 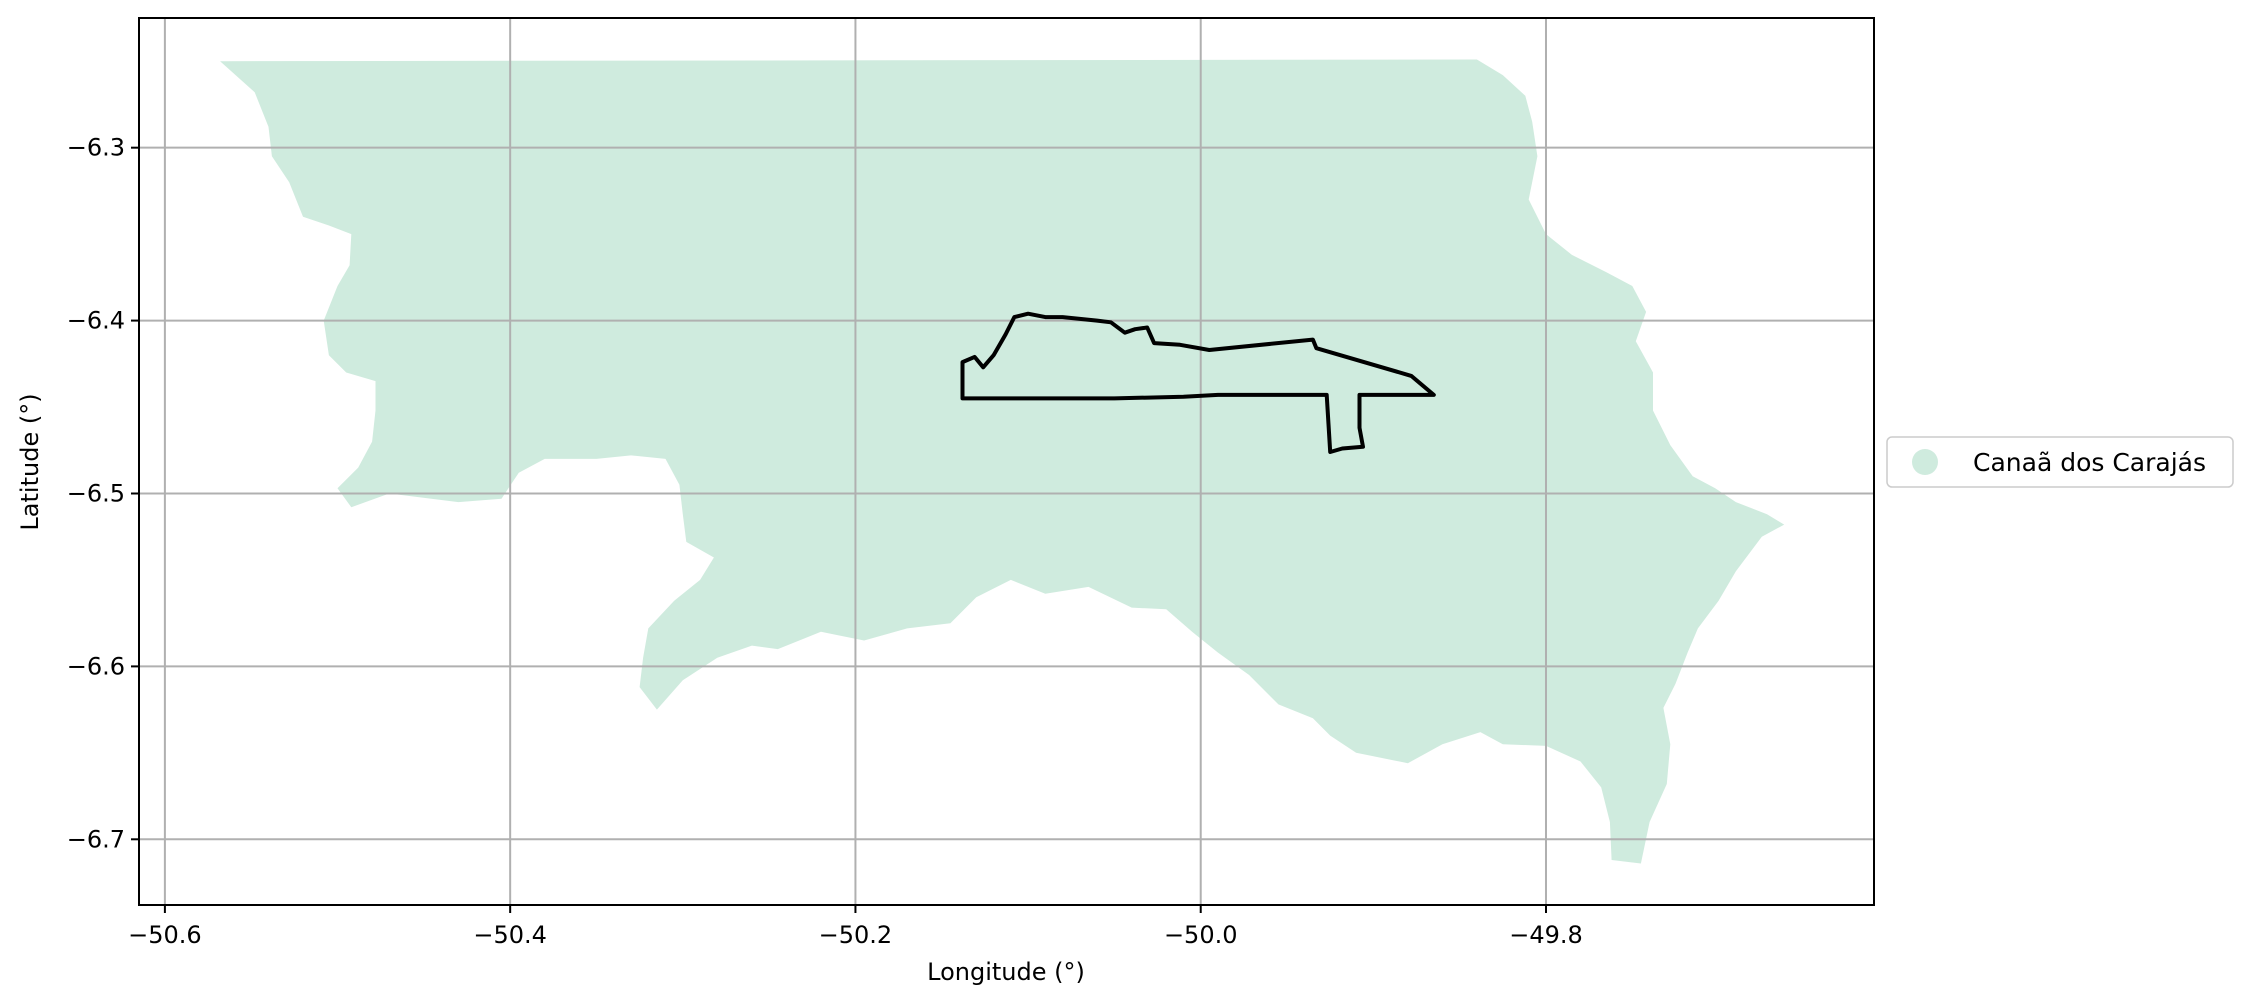 I want to click on x-tick-label: −50.4, so click(x=510, y=935).